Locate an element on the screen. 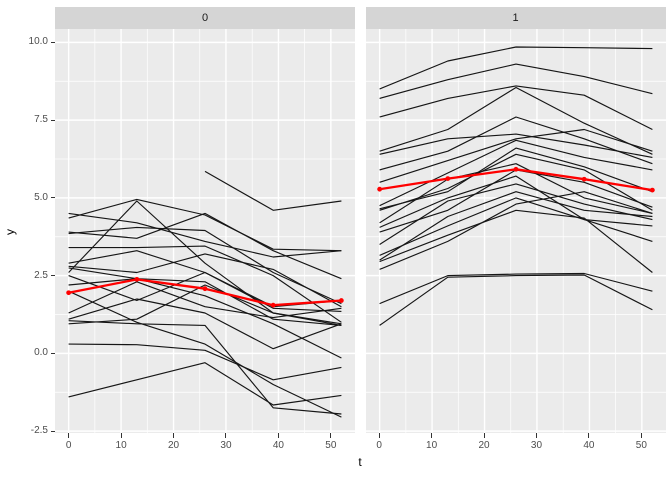 Image resolution: width=672 pixels, height=480 pixels. facet-strip-0: 0 is located at coordinates (205, 18).